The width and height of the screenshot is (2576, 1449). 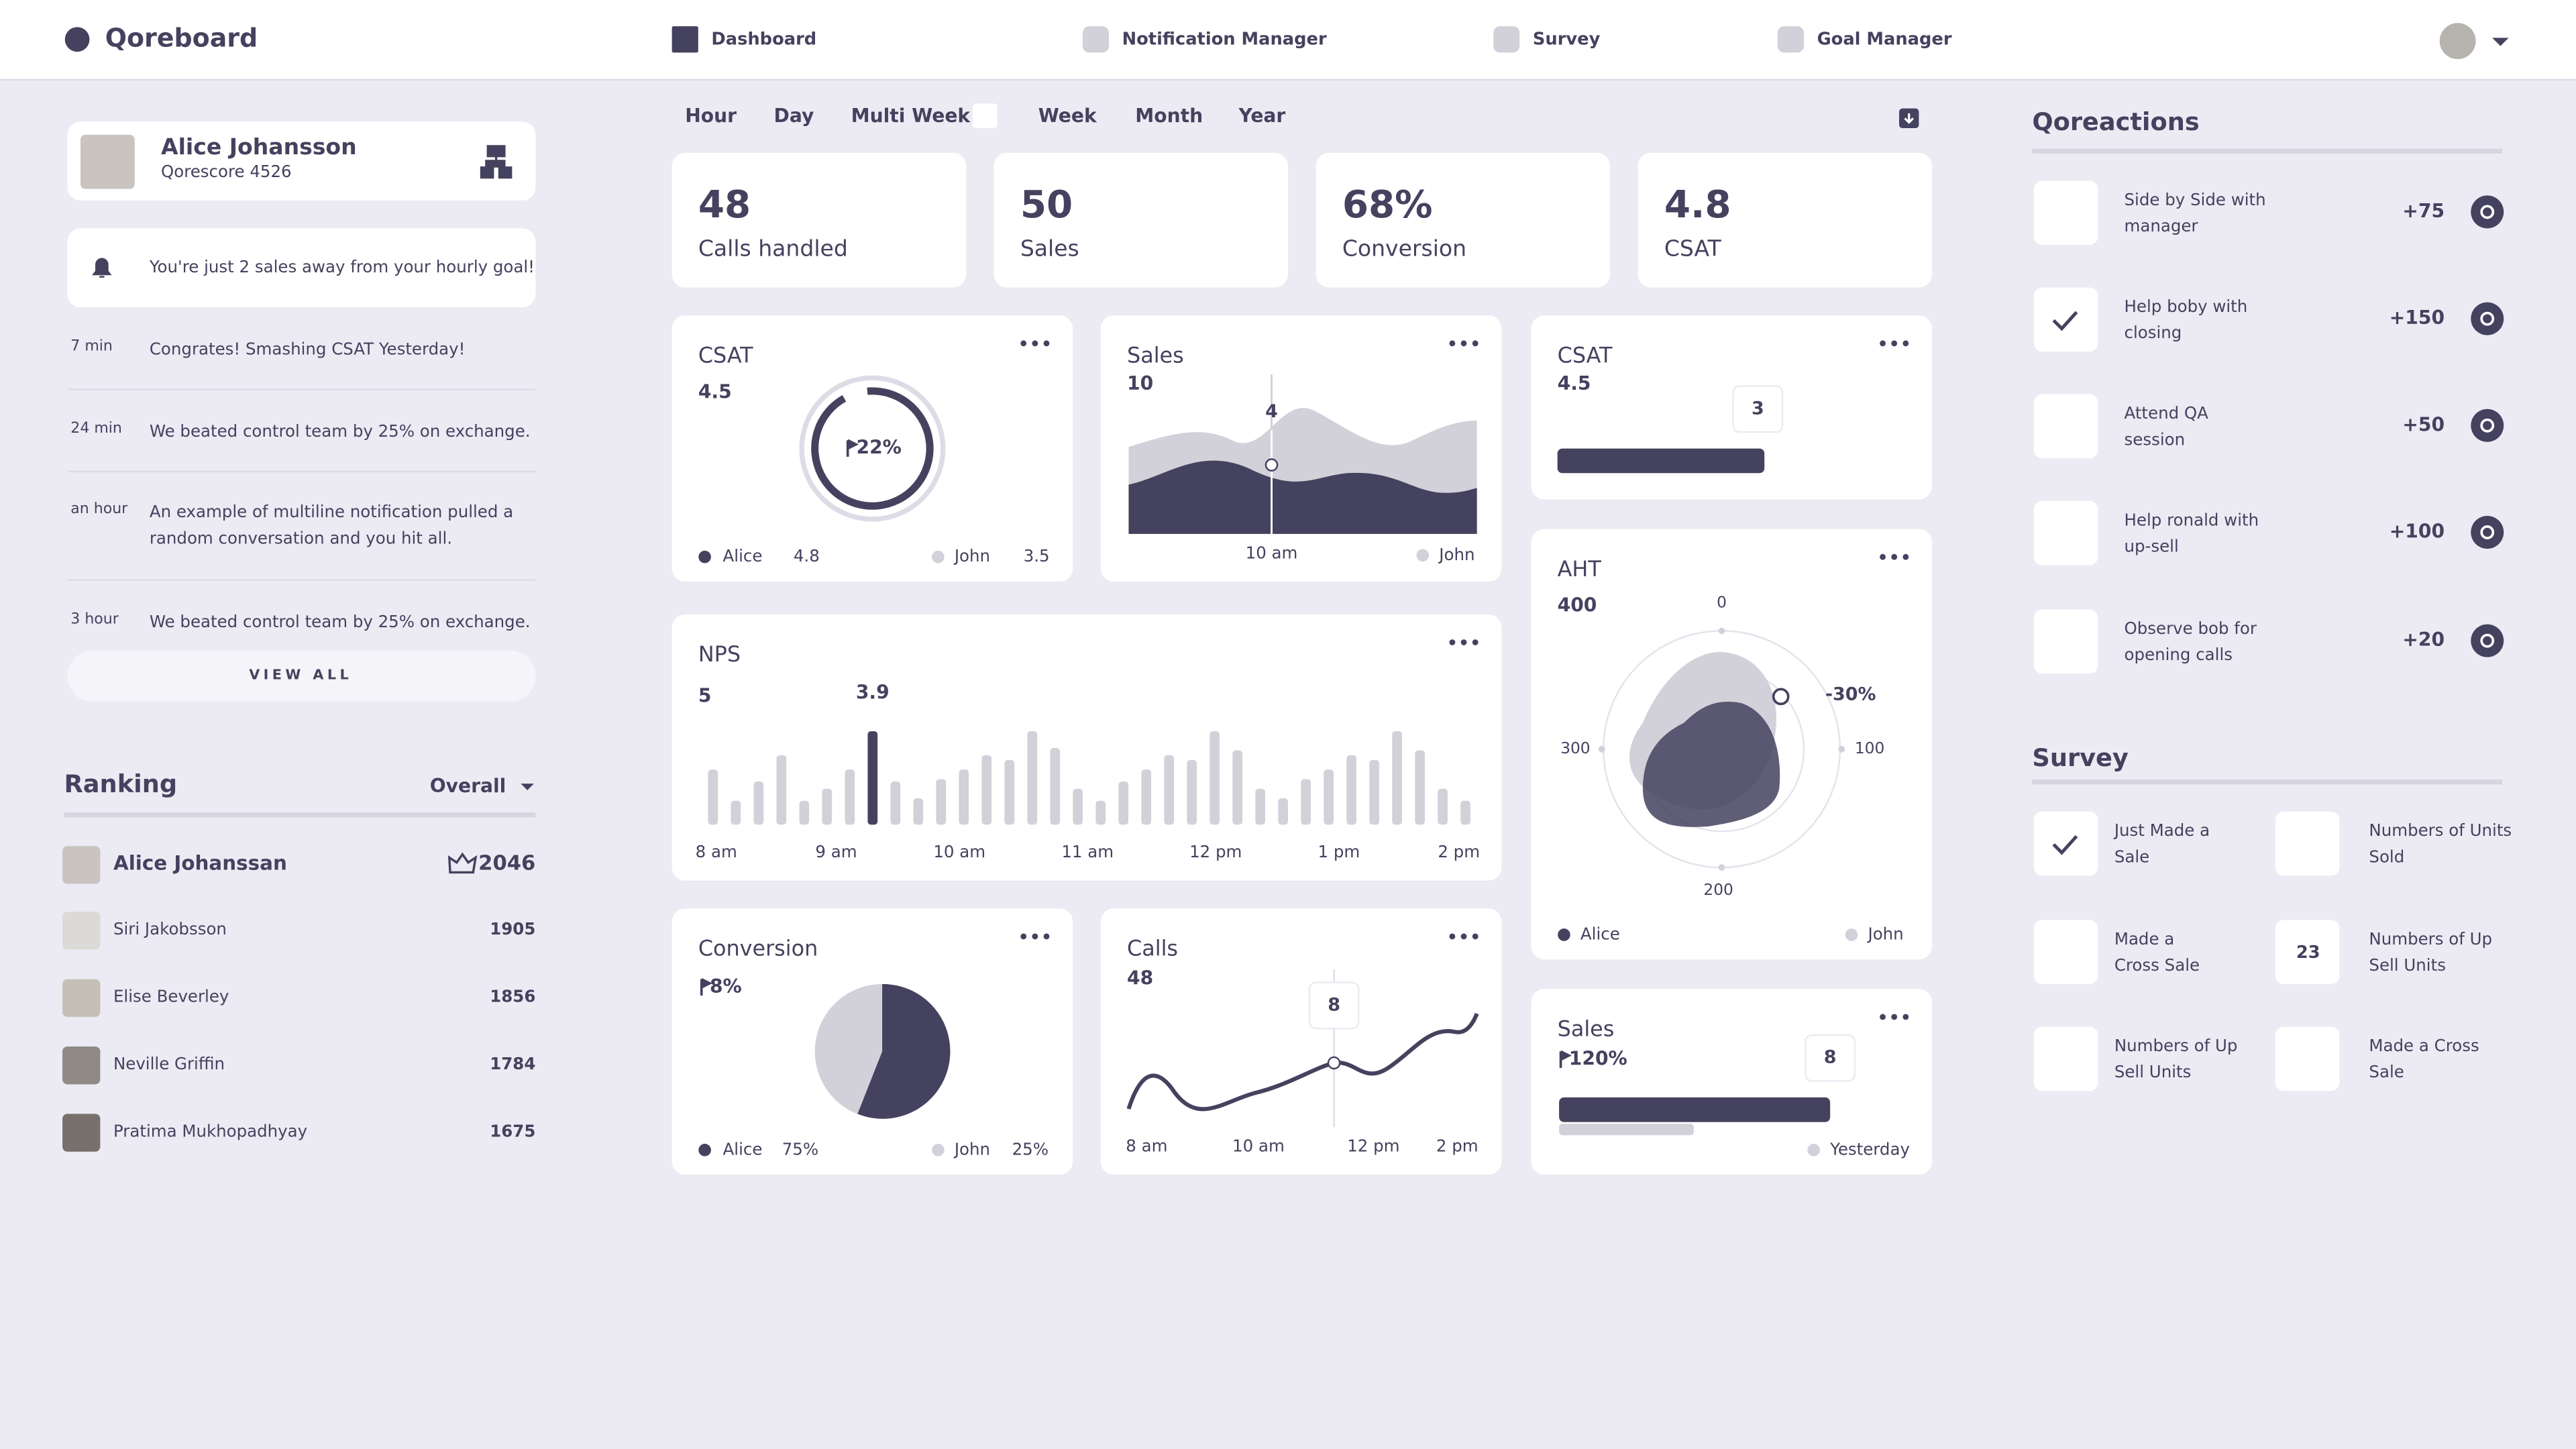 What do you see at coordinates (171, 996) in the screenshot?
I see `ranking-name: Elise Beverley` at bounding box center [171, 996].